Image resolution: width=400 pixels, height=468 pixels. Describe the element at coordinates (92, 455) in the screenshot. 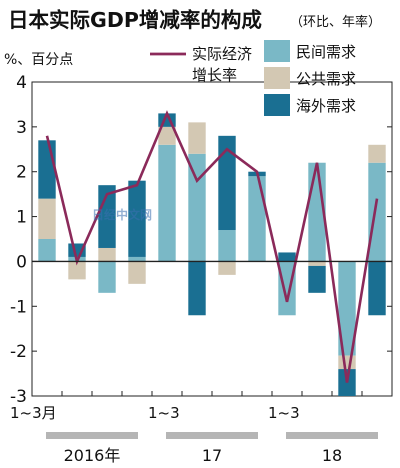

I see `year-label: 2016年` at that location.